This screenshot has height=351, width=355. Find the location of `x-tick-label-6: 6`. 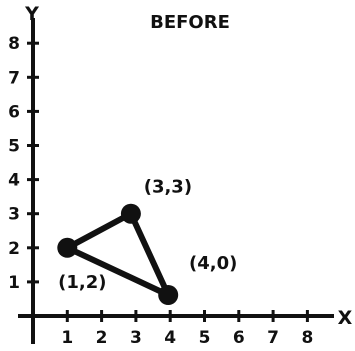

x-tick-label-6: 6 is located at coordinates (239, 338).